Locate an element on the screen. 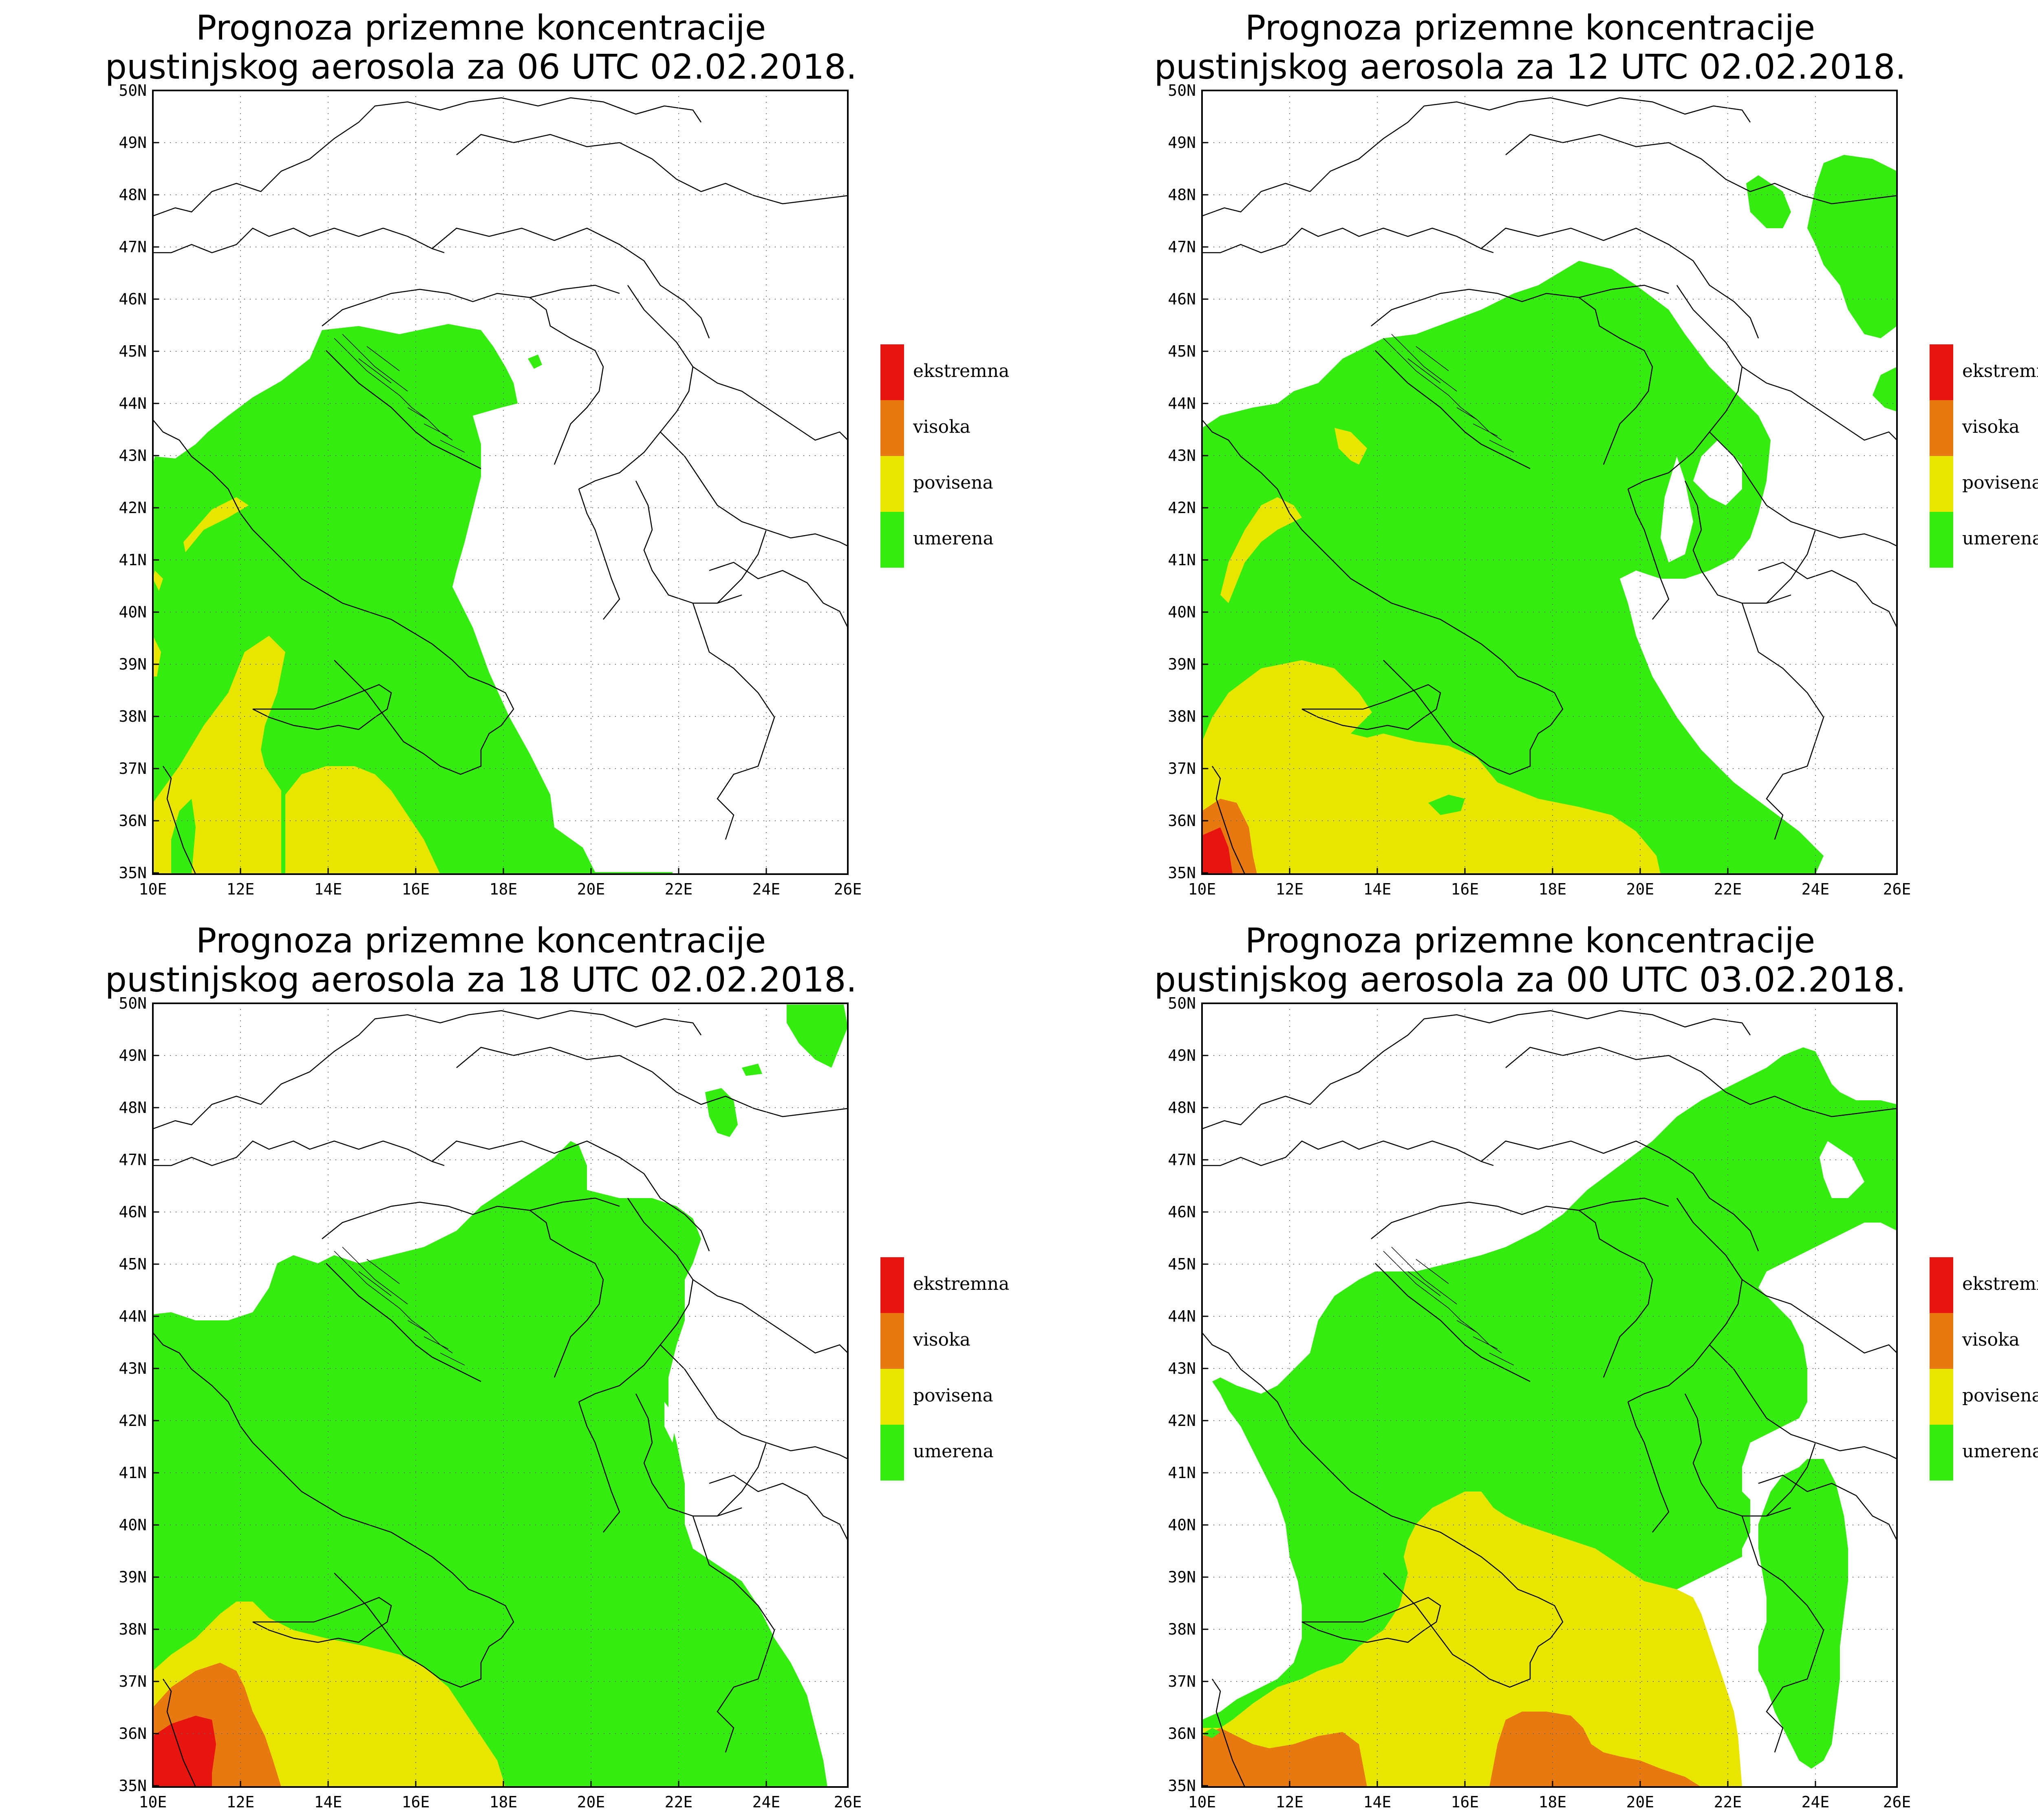 The width and height of the screenshot is (2038, 1820). legend-label: ekstremna is located at coordinates (962, 1284).